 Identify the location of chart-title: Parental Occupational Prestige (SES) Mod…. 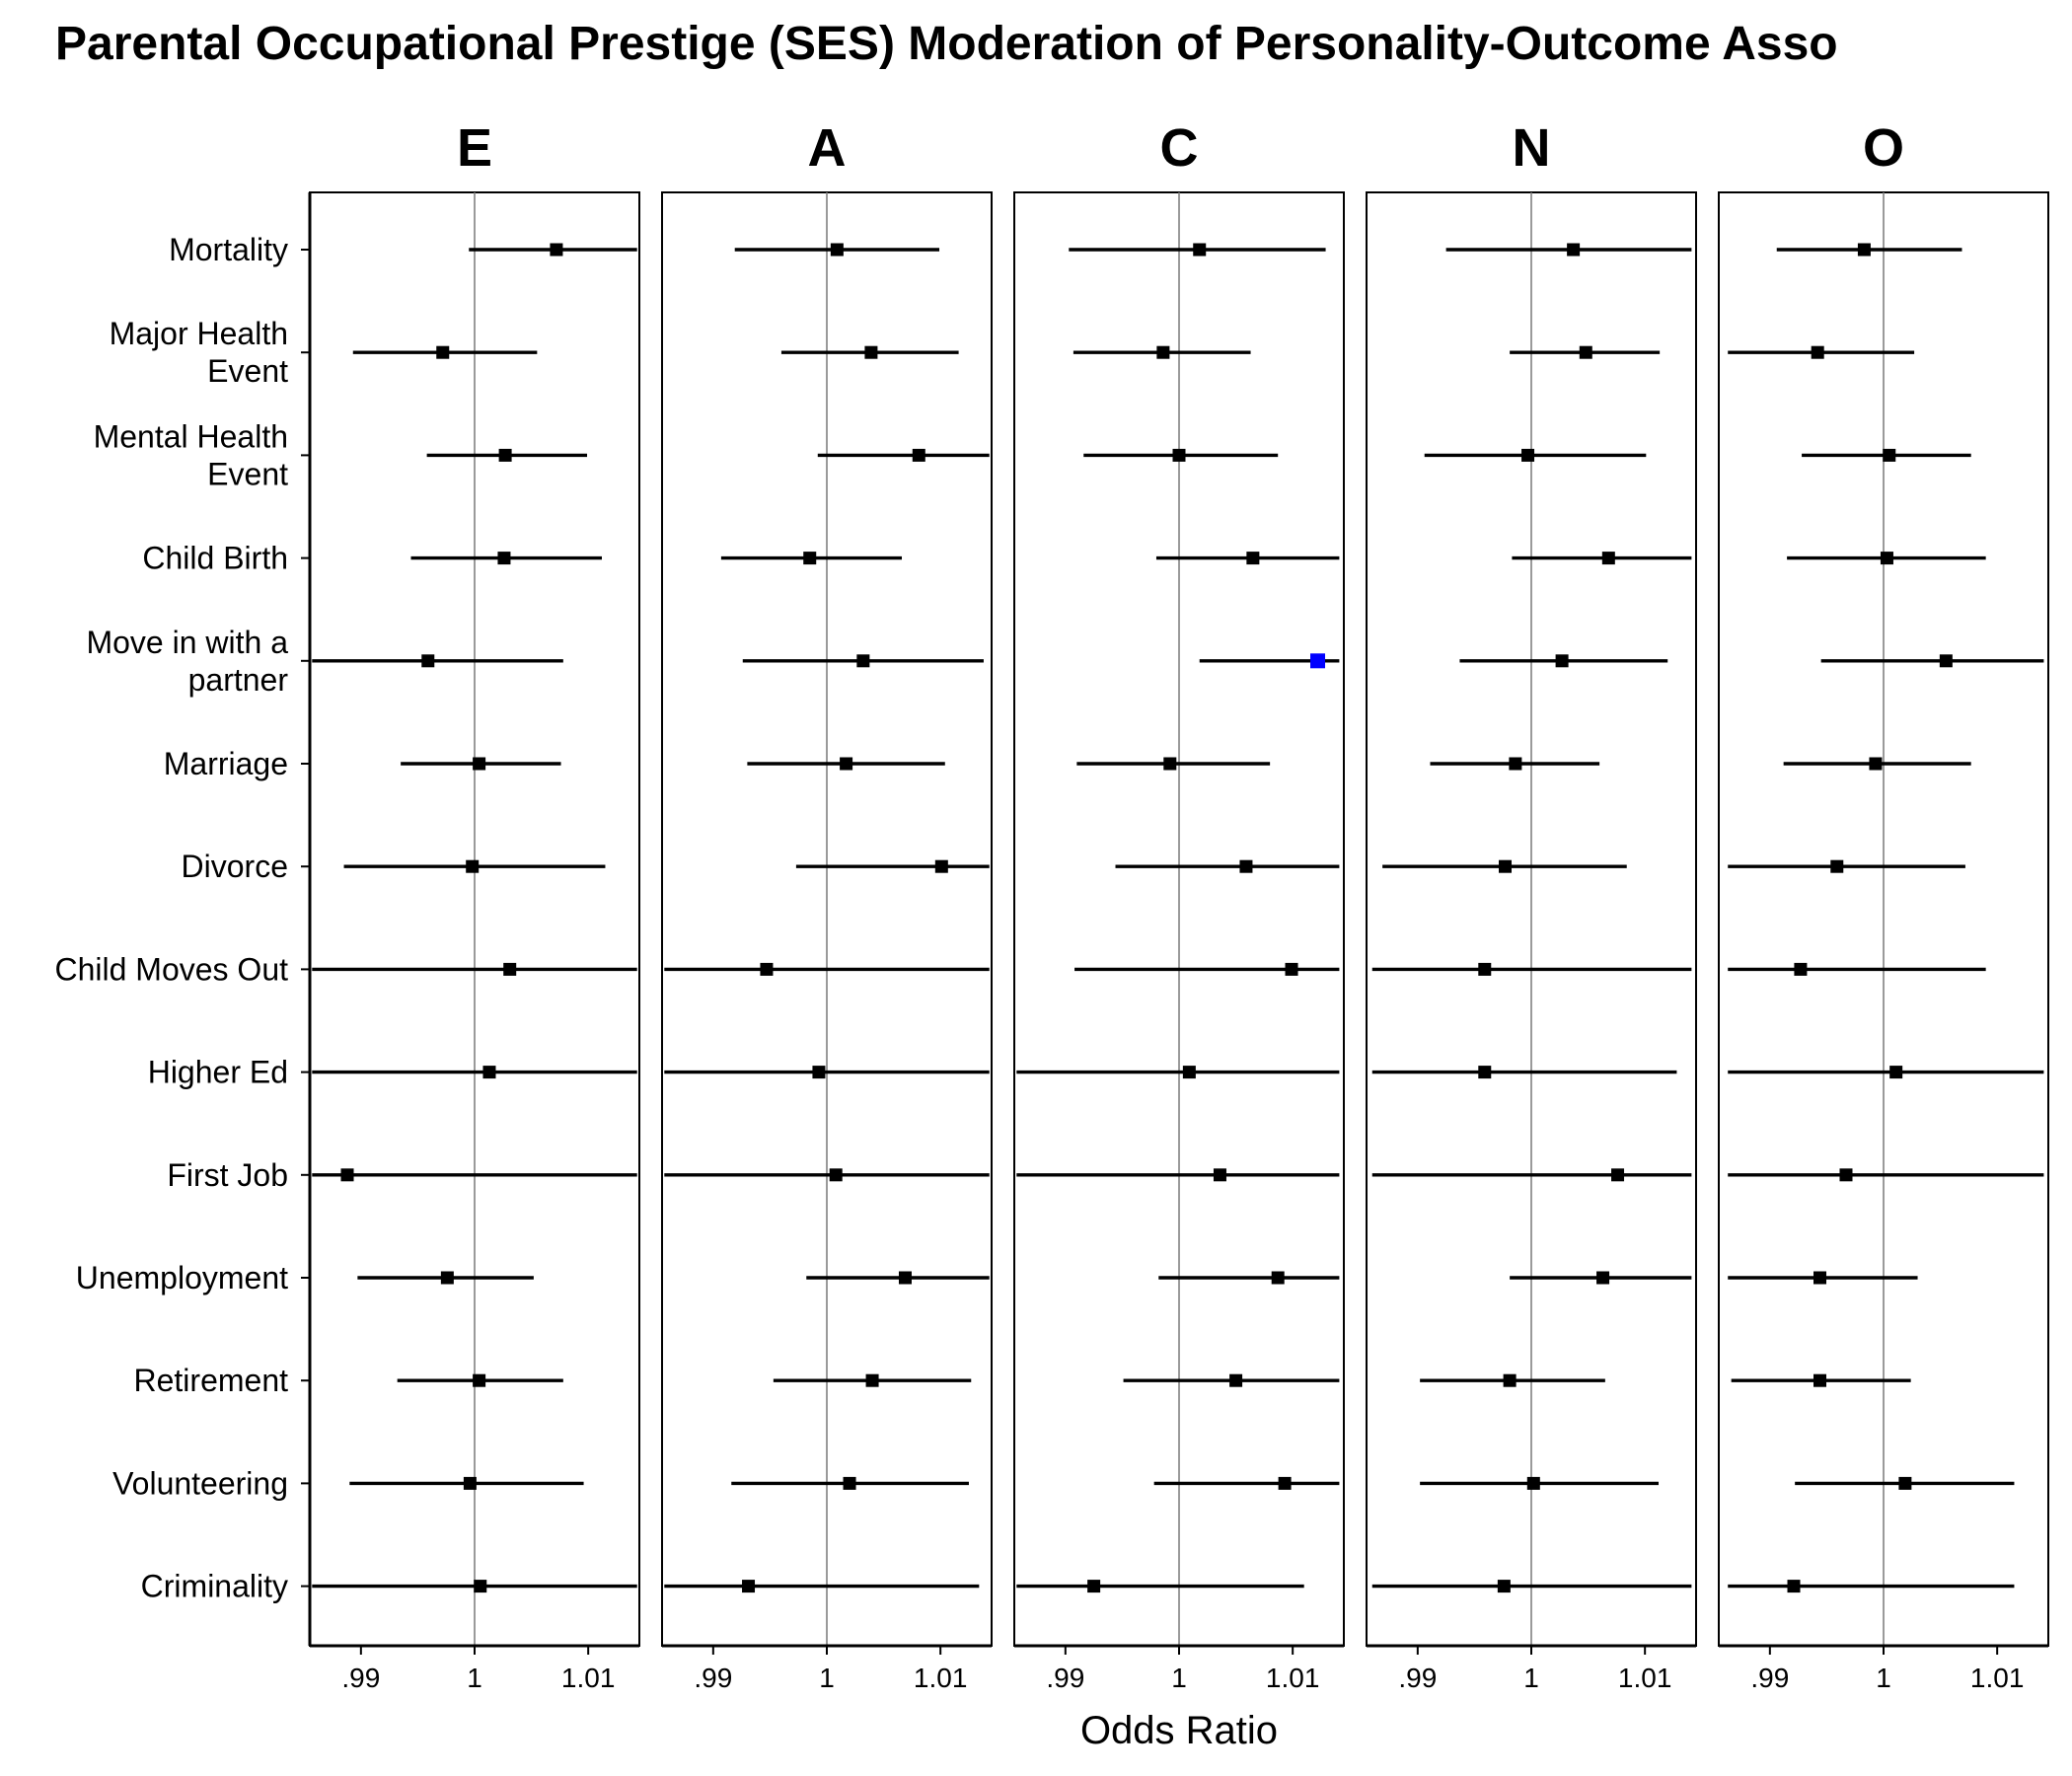
(947, 44).